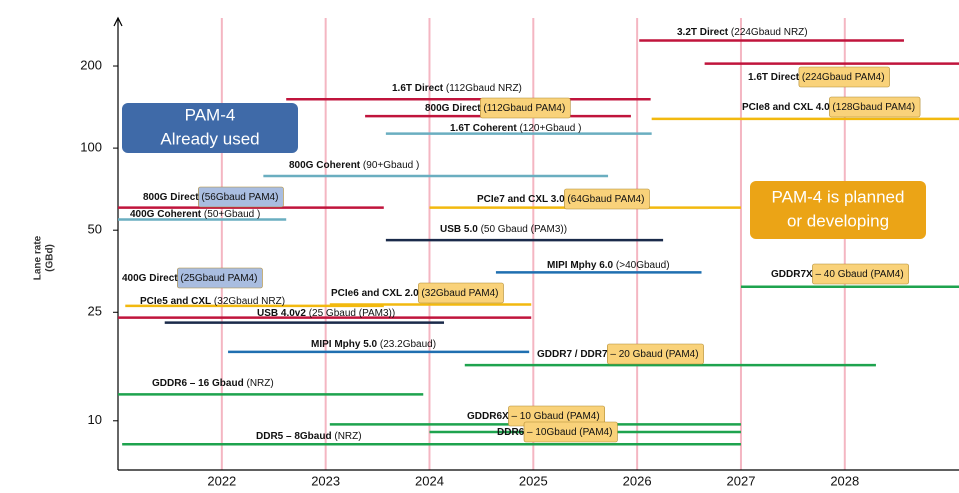 The width and height of the screenshot is (959, 493). Describe the element at coordinates (483, 128) in the screenshot. I see `label-bold: 1.6T Coherent` at that location.